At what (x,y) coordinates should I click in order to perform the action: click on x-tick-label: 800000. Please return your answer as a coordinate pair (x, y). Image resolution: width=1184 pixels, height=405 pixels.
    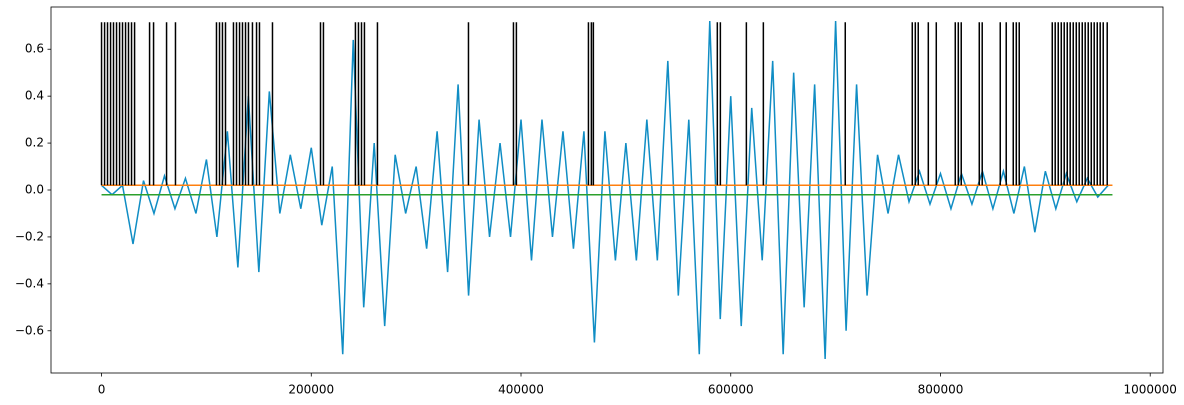
    Looking at the image, I should click on (941, 390).